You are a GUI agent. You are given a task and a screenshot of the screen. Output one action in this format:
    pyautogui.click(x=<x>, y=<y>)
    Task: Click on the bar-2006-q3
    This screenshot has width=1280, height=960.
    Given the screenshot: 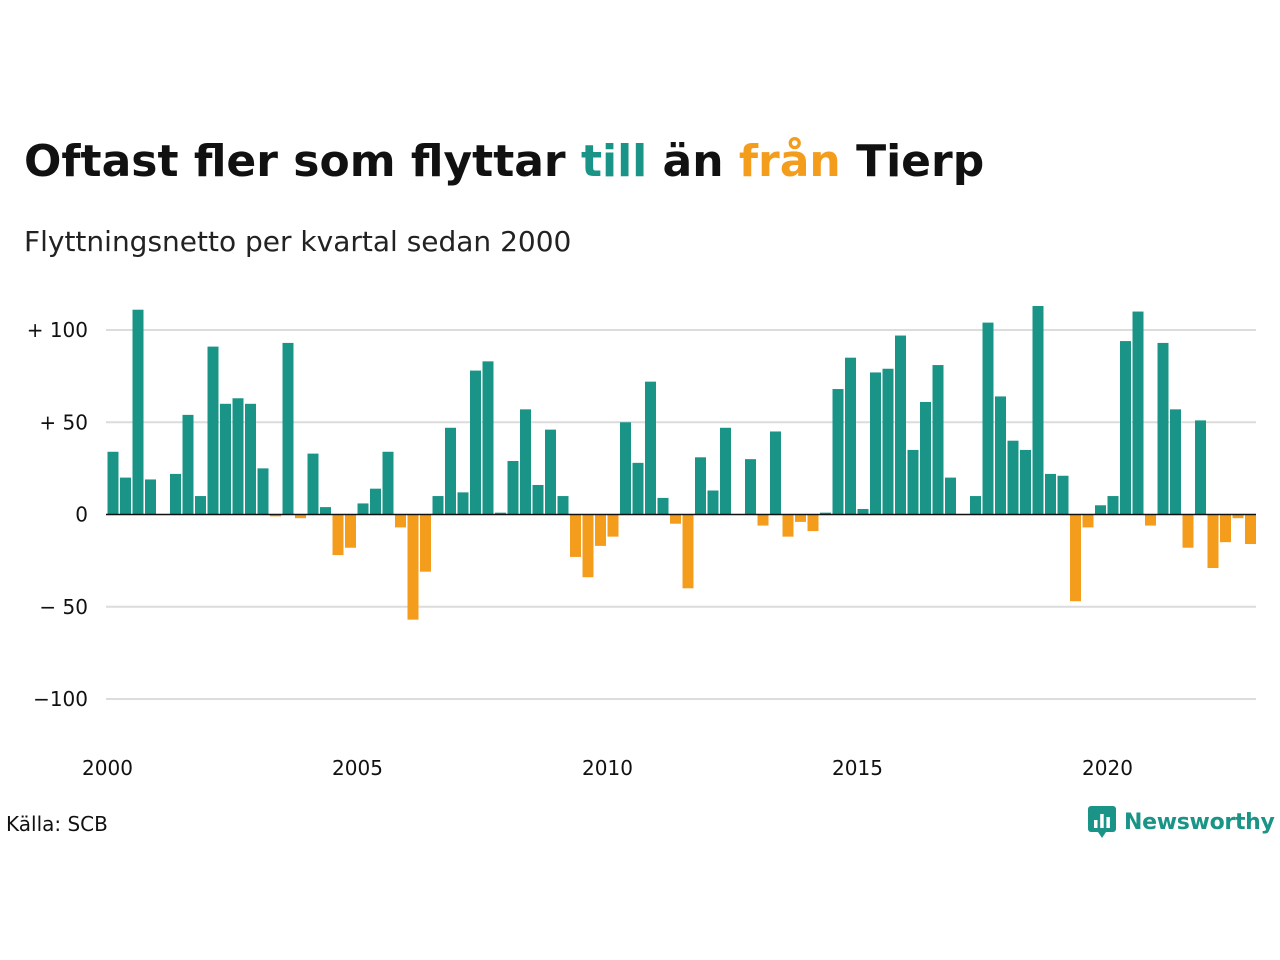 What is the action you would take?
    pyautogui.click(x=438, y=505)
    